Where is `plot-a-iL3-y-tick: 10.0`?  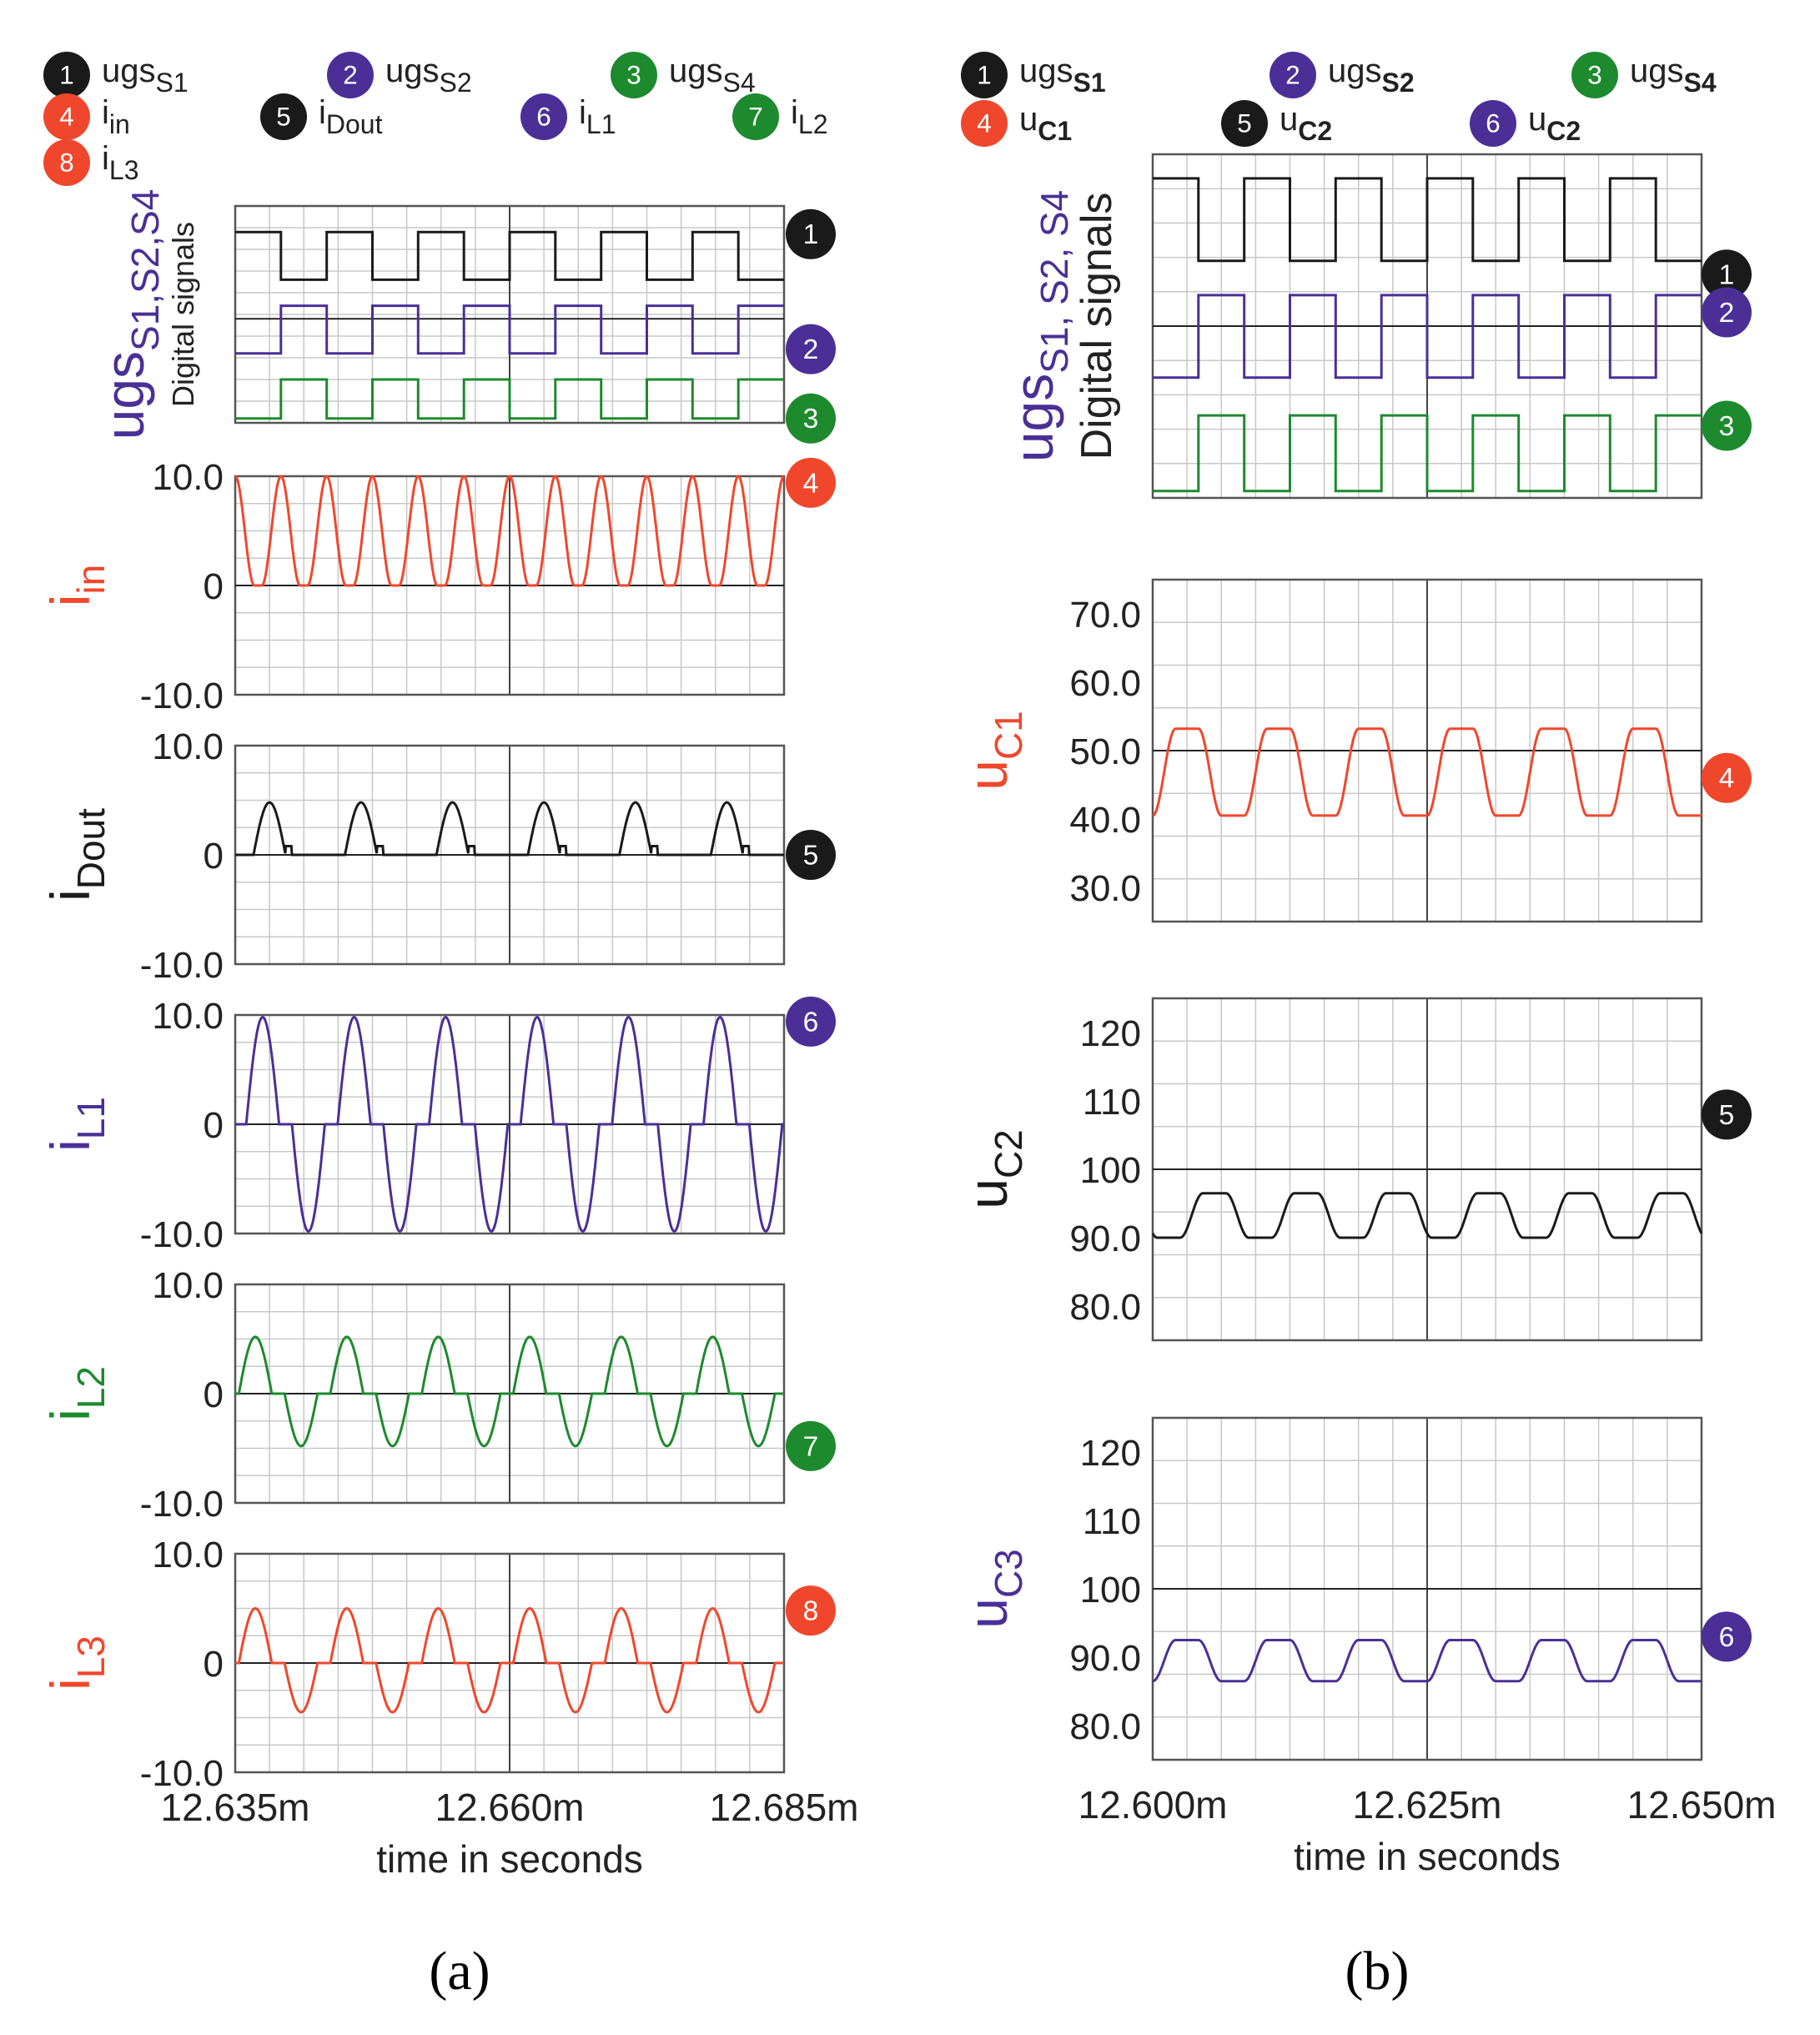
plot-a-iL3-y-tick: 10.0 is located at coordinates (188, 1555).